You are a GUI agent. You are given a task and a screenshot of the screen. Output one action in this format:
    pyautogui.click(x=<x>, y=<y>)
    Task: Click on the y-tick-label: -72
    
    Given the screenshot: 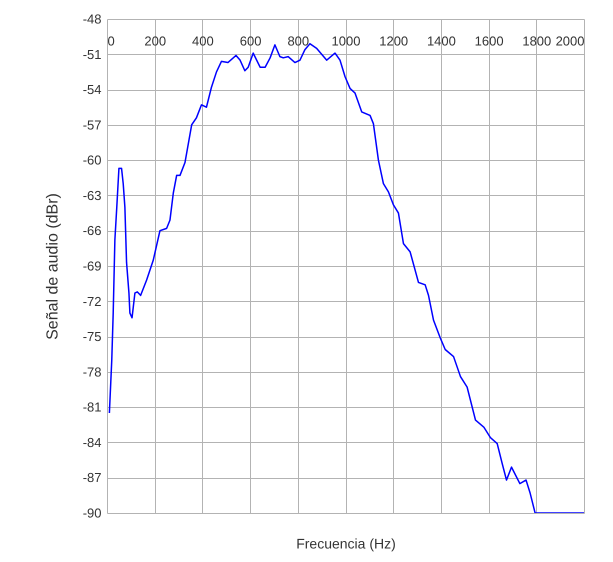 What is the action you would take?
    pyautogui.click(x=92, y=301)
    